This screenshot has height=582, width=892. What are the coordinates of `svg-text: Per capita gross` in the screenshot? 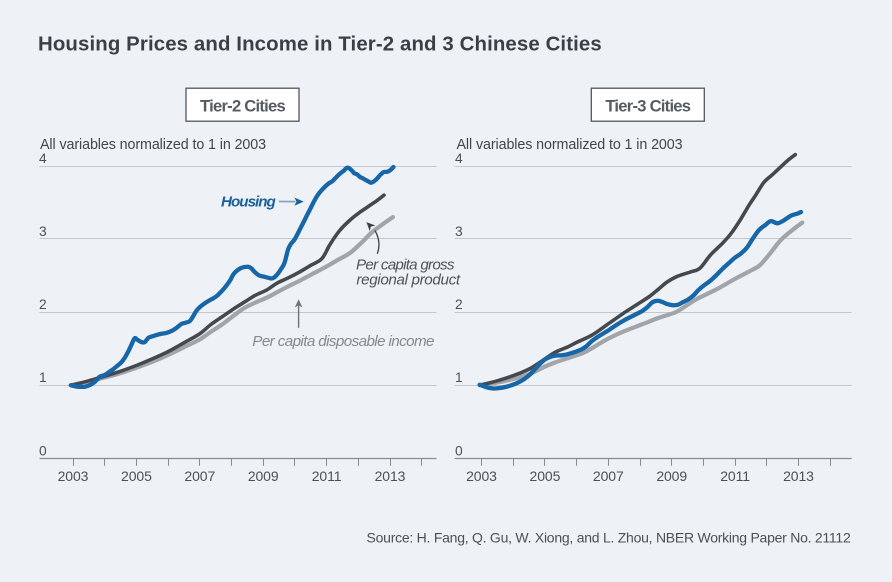 It's located at (405, 265).